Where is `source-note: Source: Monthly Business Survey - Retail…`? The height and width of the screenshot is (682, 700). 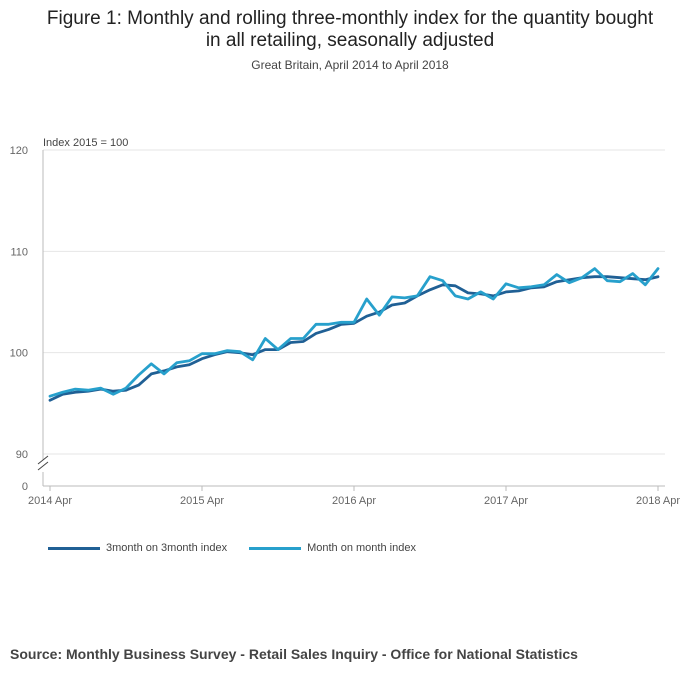
source-note: Source: Monthly Business Survey - Retail… is located at coordinates (294, 654).